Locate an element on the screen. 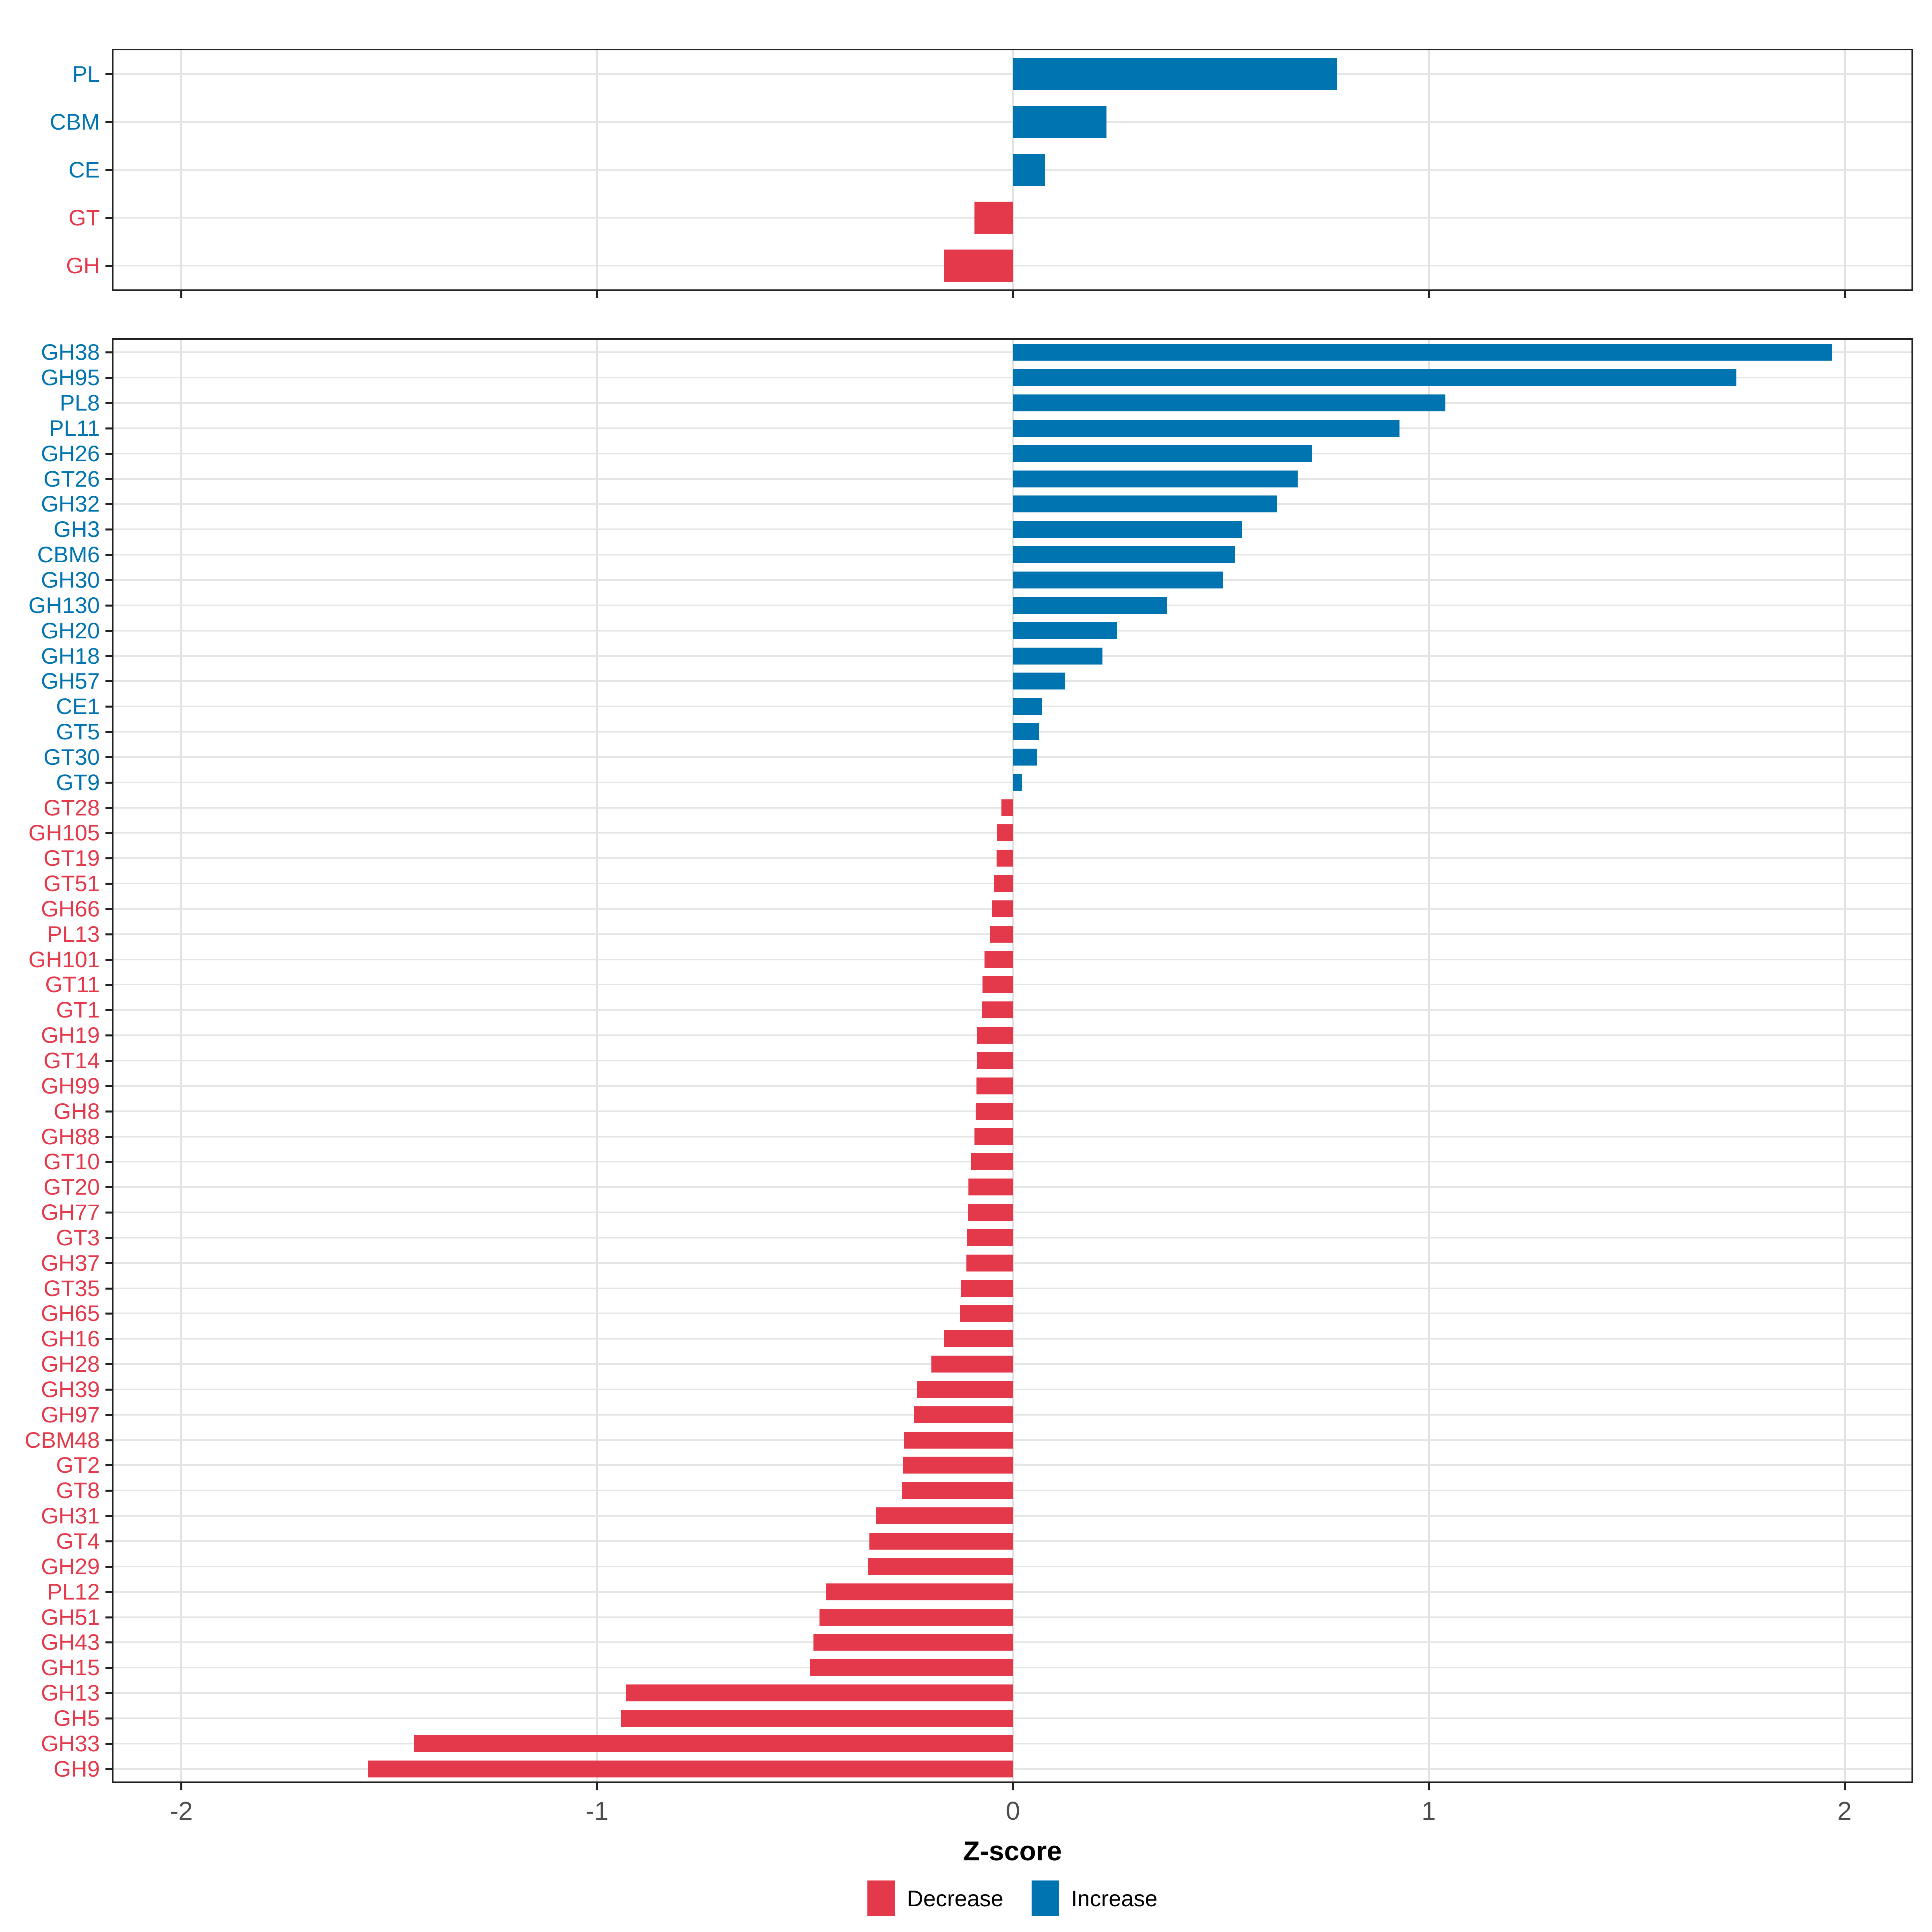 The image size is (1932, 1932). legend-label-increase: Increase is located at coordinates (1114, 1898).